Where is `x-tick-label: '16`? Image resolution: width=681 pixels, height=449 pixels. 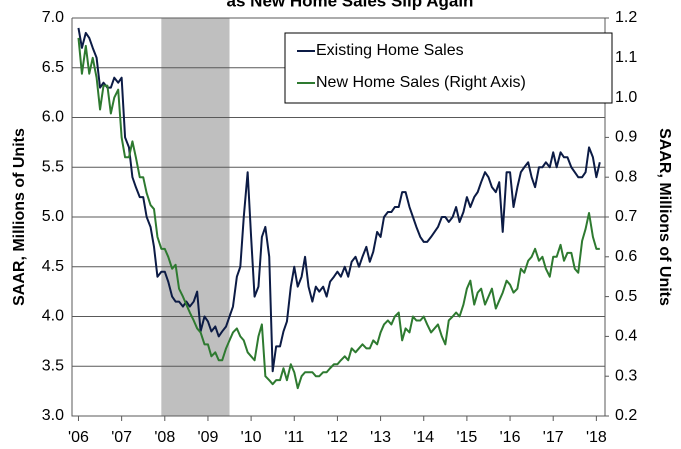
x-tick-label: '16 is located at coordinates (510, 437).